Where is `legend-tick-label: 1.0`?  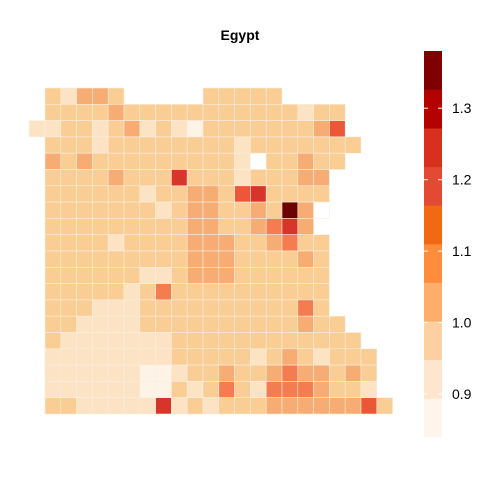
legend-tick-label: 1.0 is located at coordinates (462, 323).